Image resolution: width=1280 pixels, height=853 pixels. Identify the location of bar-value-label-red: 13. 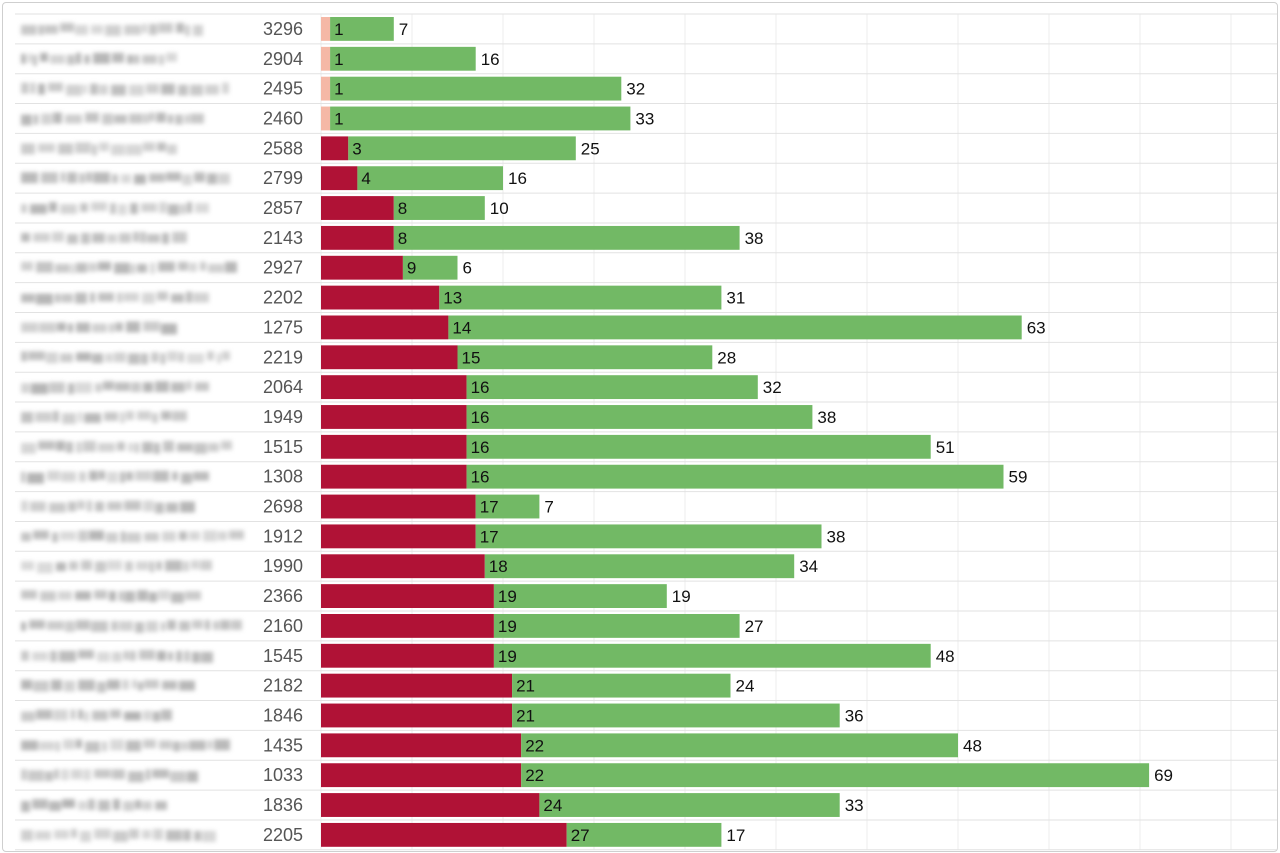
(452, 298).